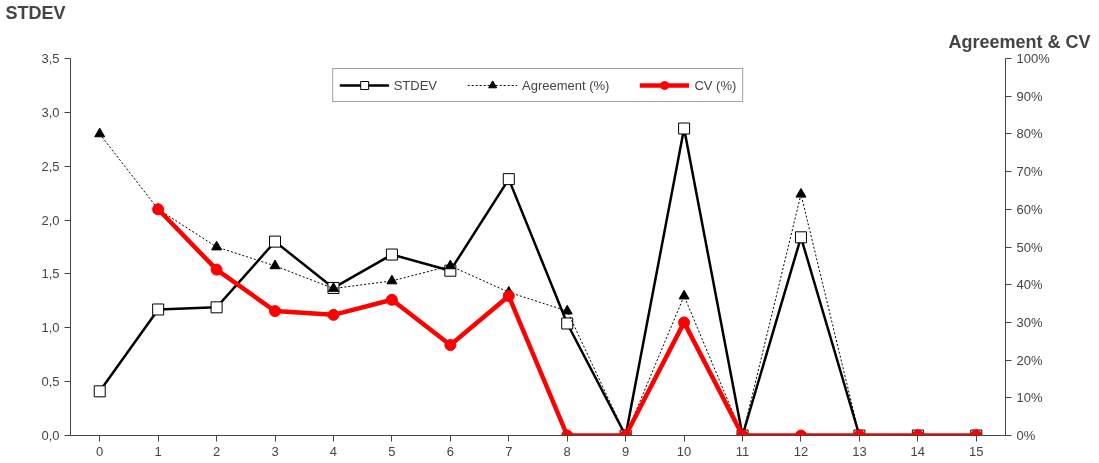 Image resolution: width=1099 pixels, height=463 pixels. What do you see at coordinates (1029, 322) in the screenshot?
I see `y2-tick-label: 30%` at bounding box center [1029, 322].